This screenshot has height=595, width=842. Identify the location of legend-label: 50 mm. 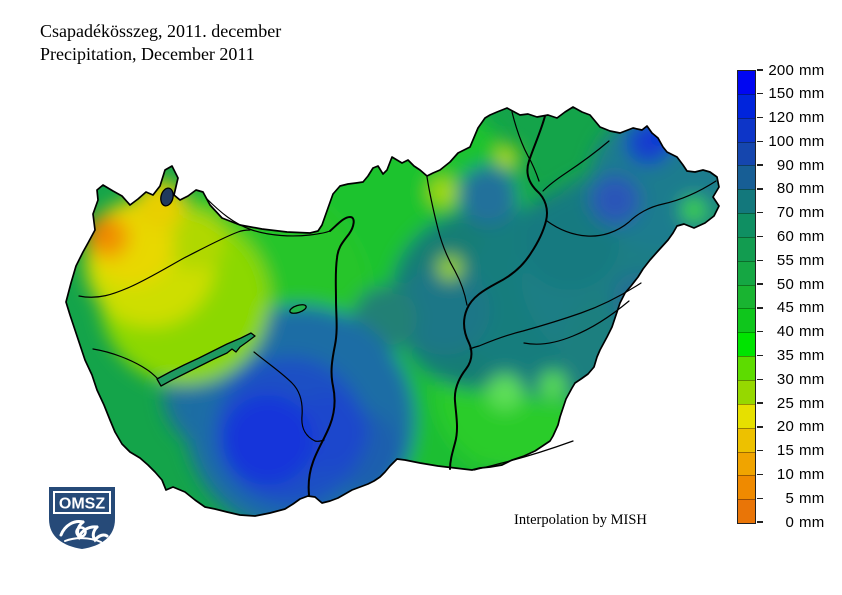
(790, 284).